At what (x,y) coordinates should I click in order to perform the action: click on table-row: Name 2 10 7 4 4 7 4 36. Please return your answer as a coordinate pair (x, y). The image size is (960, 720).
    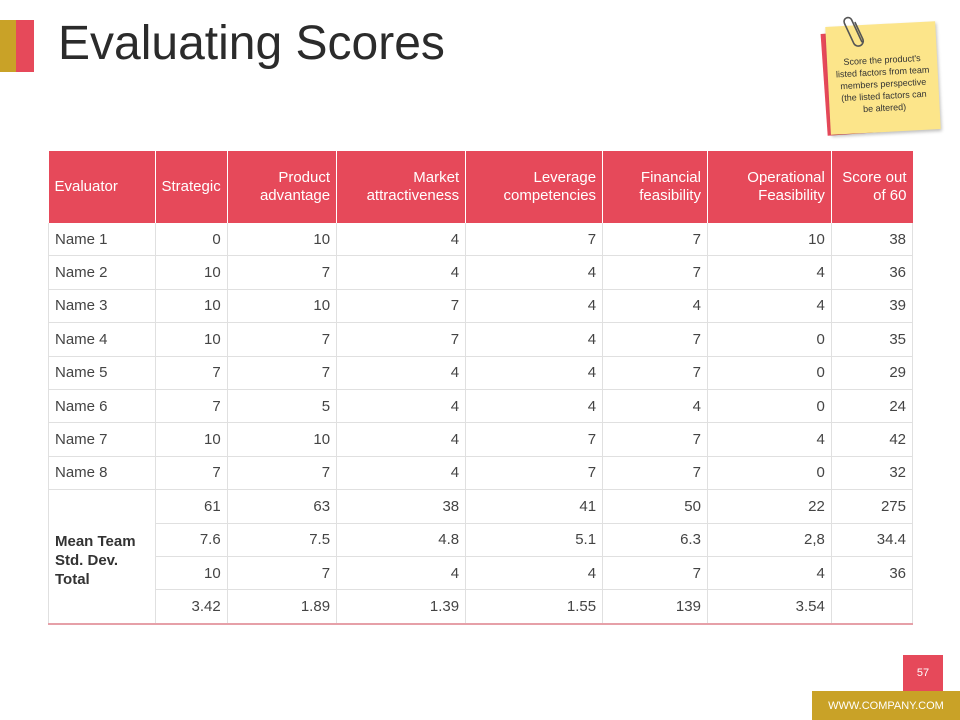
    Looking at the image, I should click on (481, 272).